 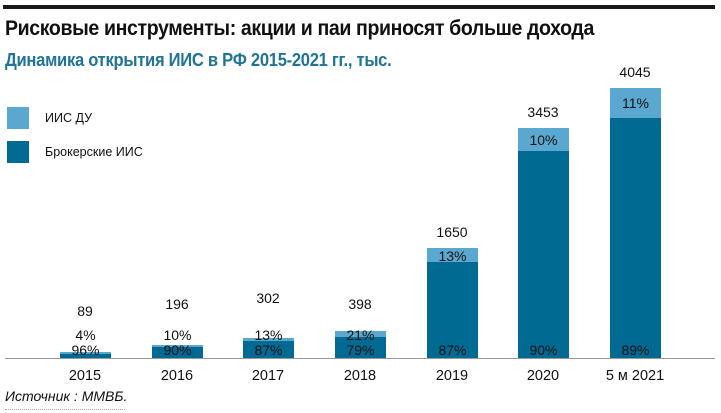 What do you see at coordinates (94, 152) in the screenshot?
I see `legend-label: Брокерские ИИС` at bounding box center [94, 152].